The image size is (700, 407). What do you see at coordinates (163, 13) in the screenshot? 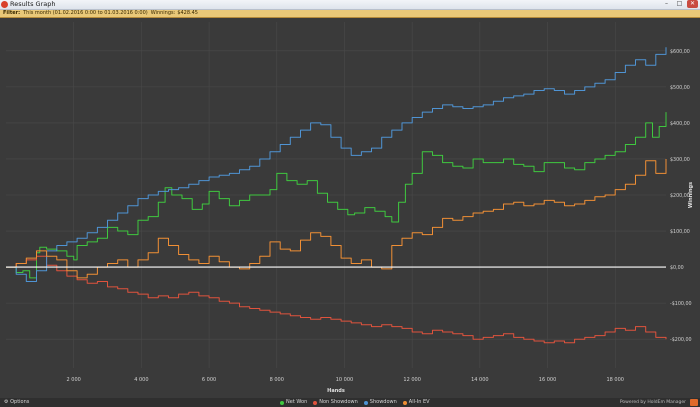
I see `winnings-label: Winnings:` at bounding box center [163, 13].